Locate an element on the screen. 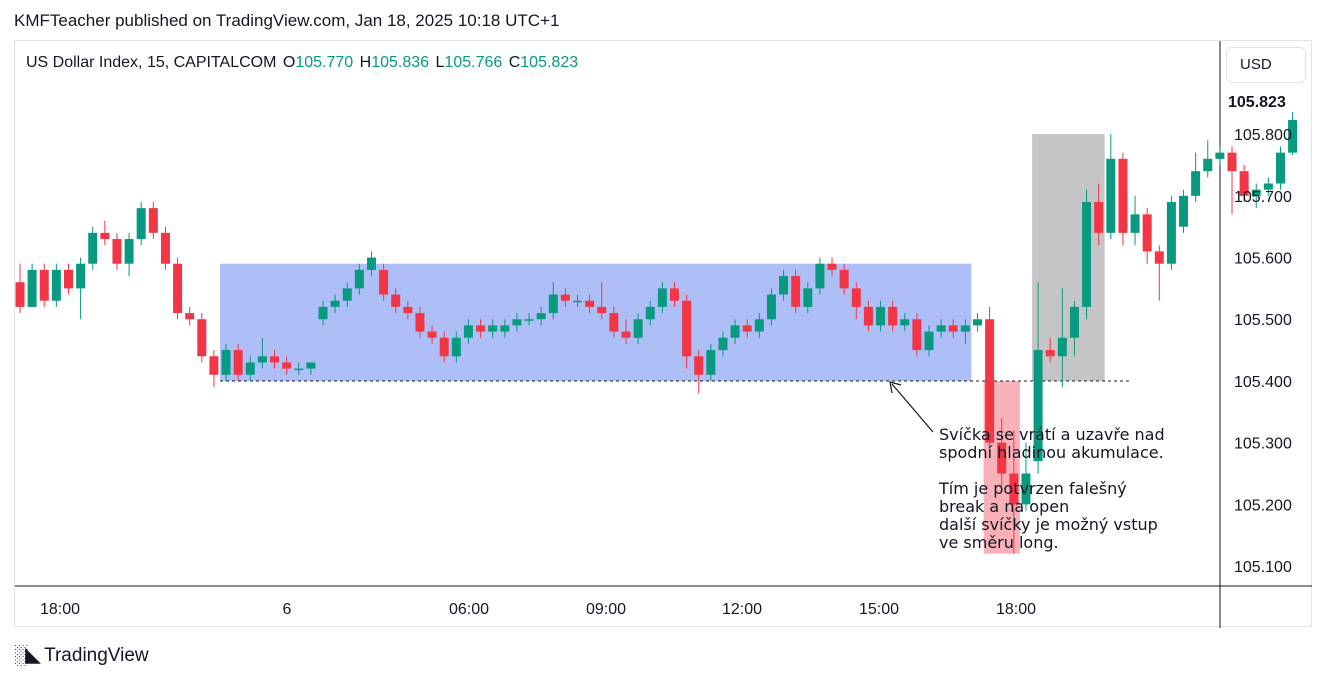  high-label: H is located at coordinates (365, 62).